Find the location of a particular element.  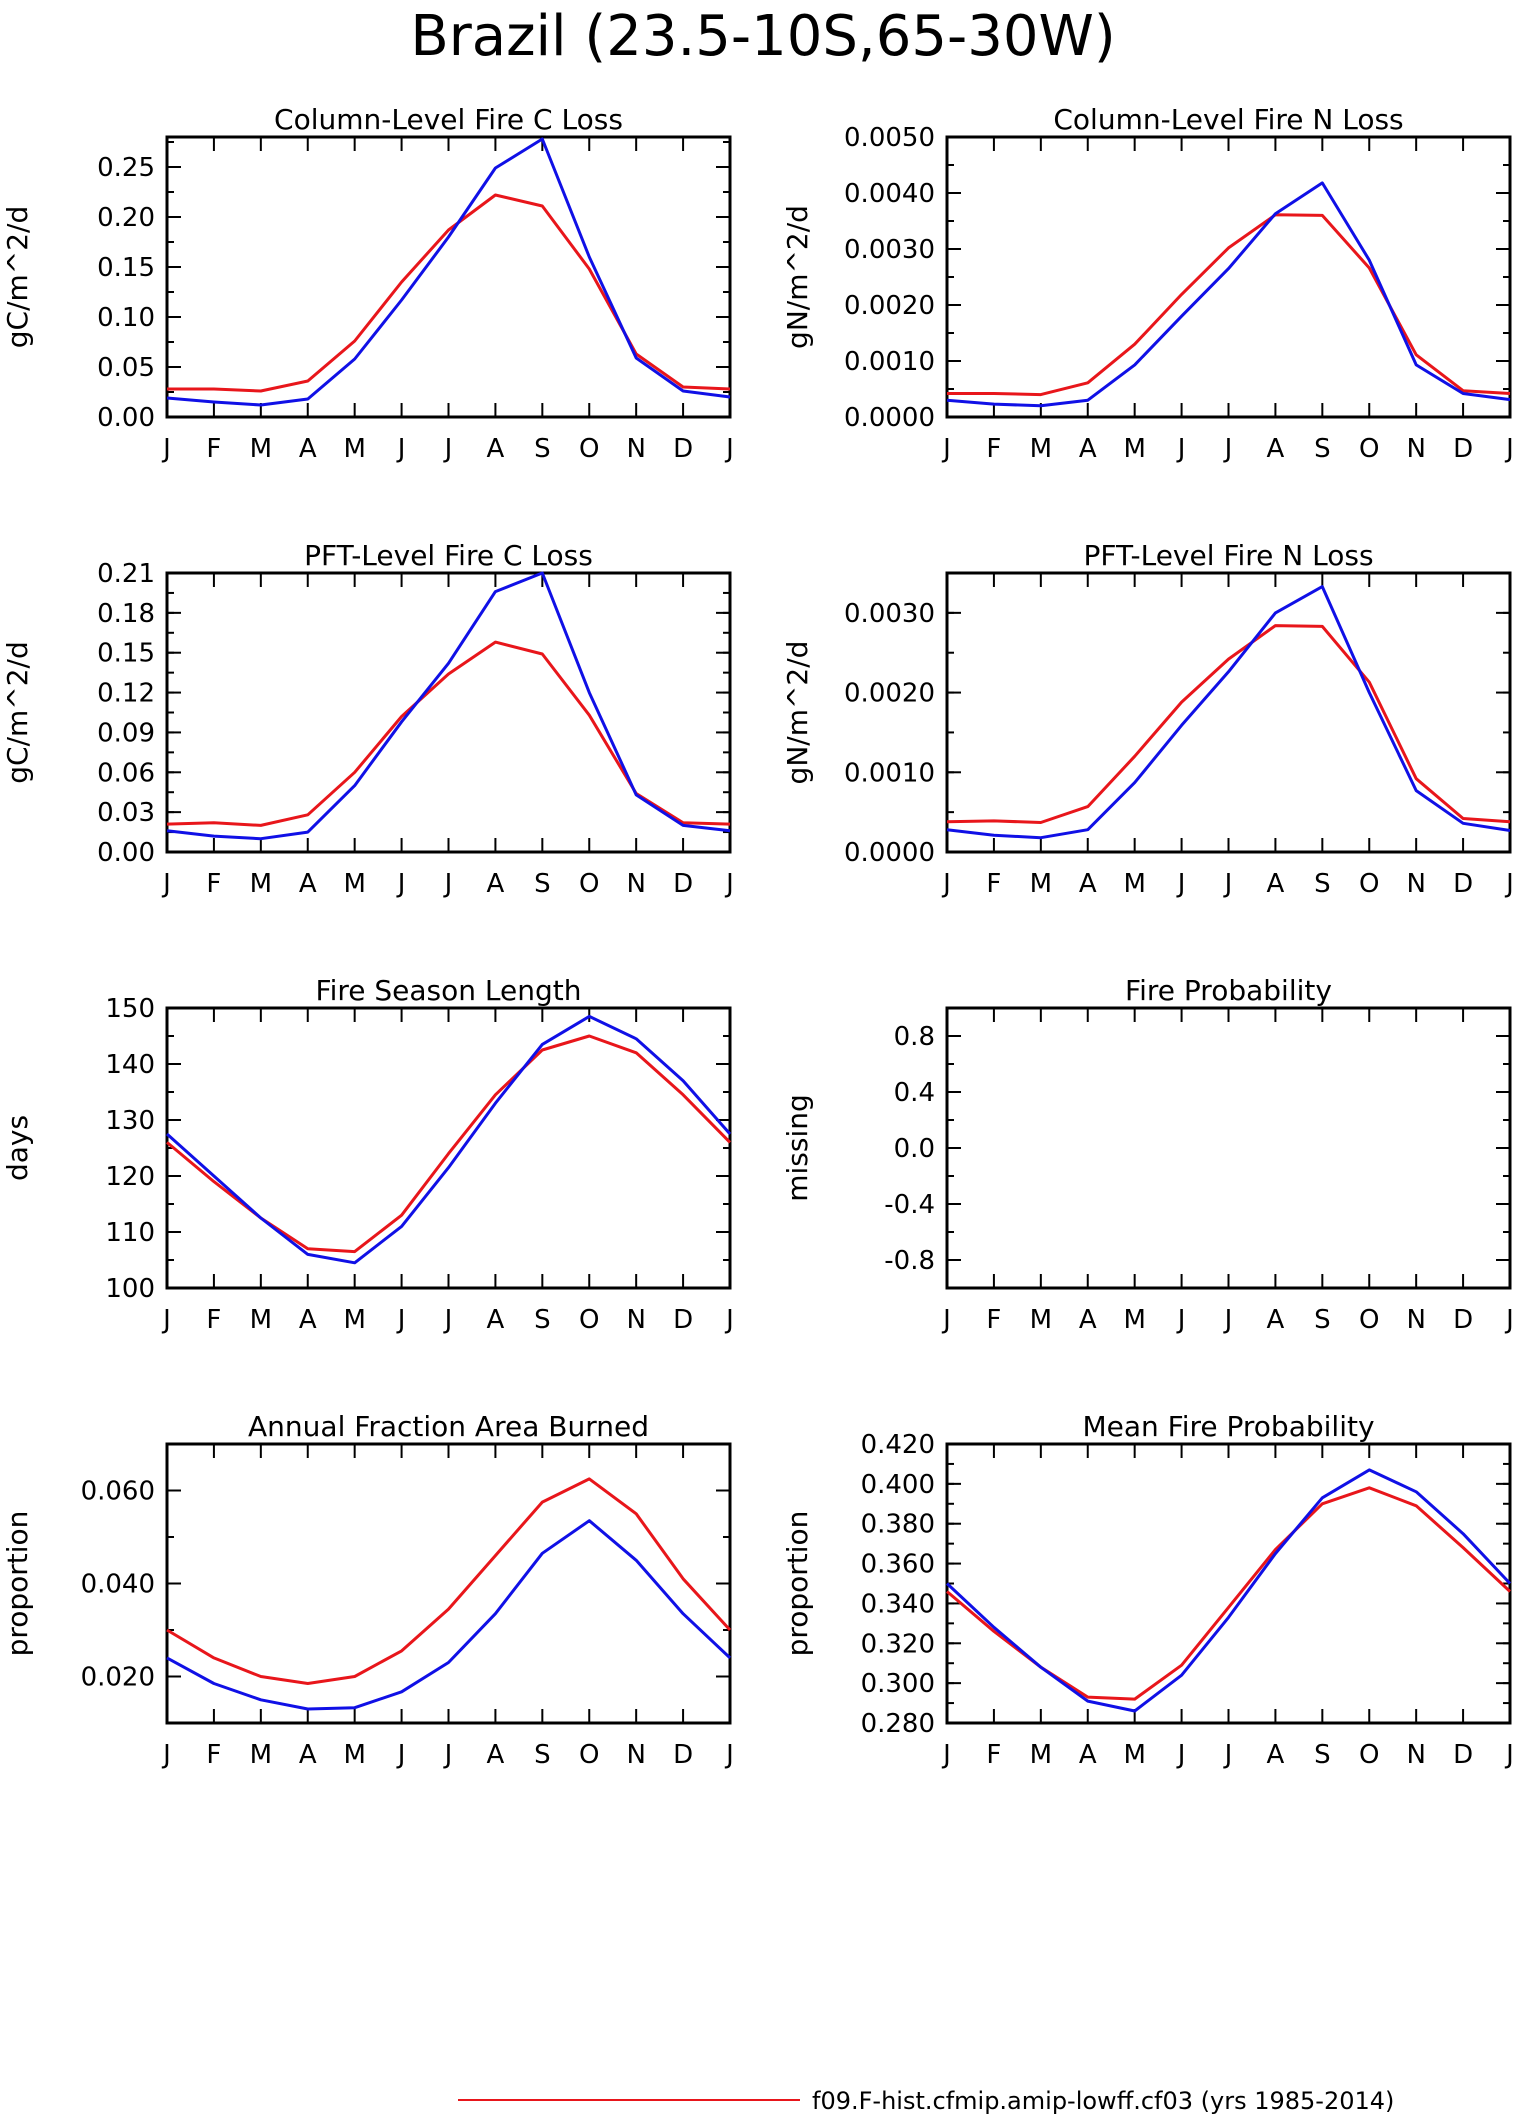

y-tick-label: 150 is located at coordinates (130, 1009).